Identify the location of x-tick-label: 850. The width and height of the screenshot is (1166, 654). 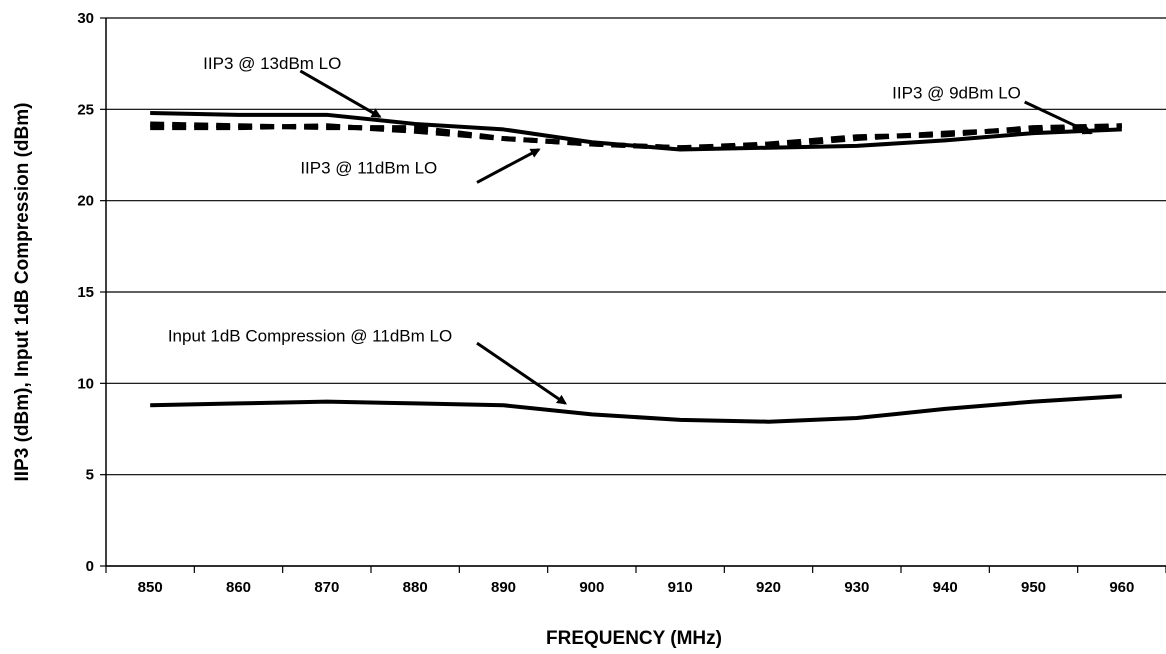
(150, 587).